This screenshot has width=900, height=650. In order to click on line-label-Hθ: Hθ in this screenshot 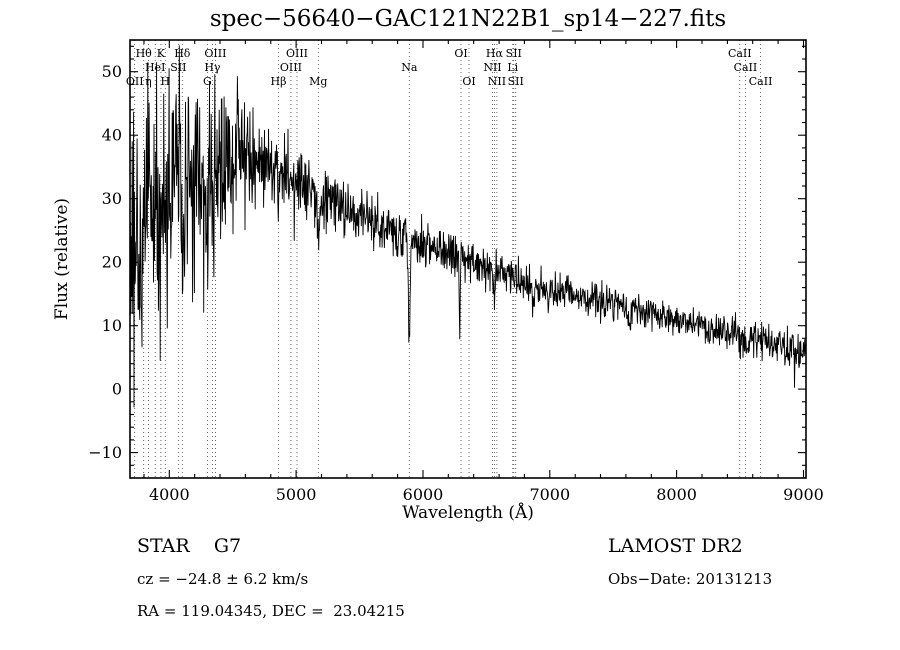, I will do `click(144, 53)`.